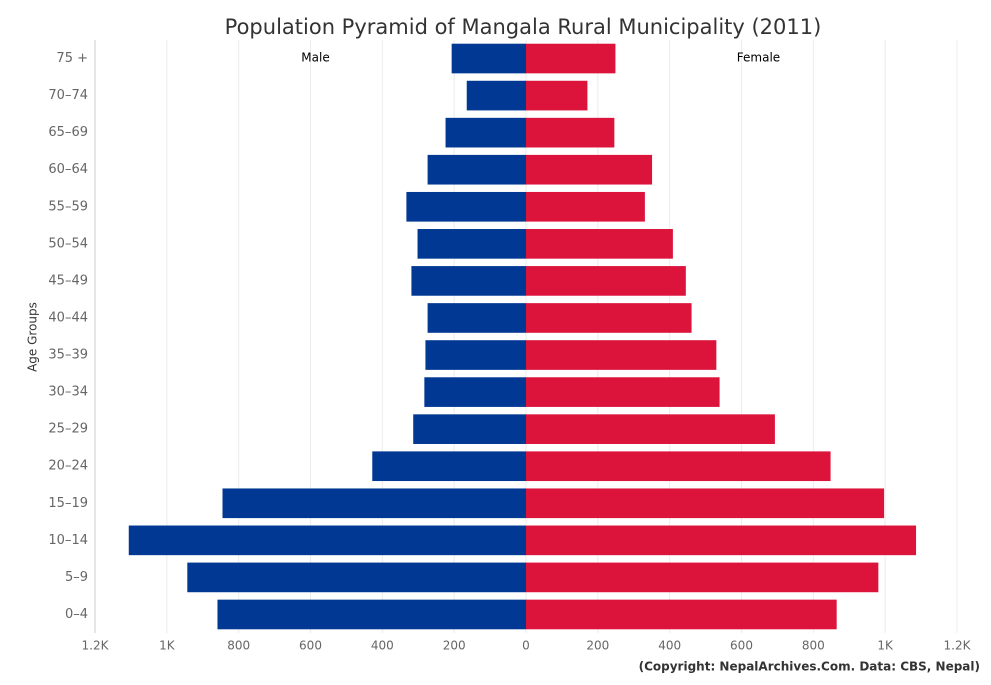 The width and height of the screenshot is (991, 685). Describe the element at coordinates (33, 337) in the screenshot. I see `y-axis-title: Age Groups` at that location.